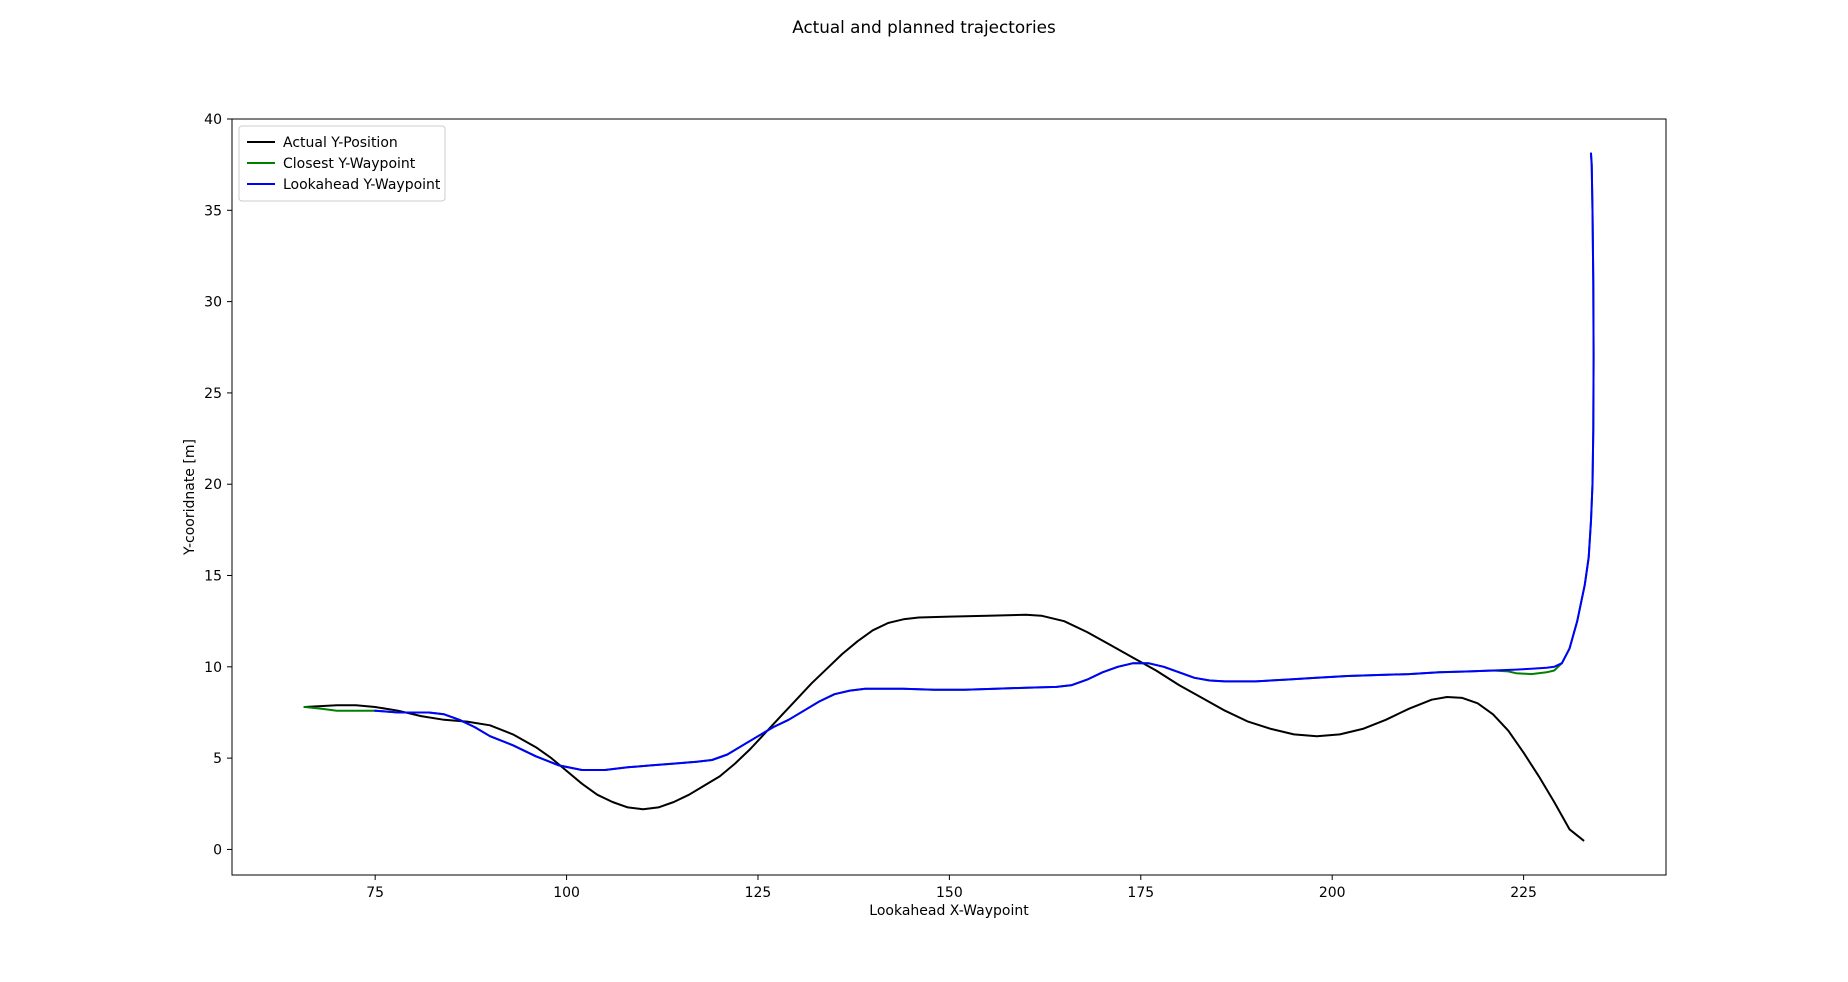 The height and width of the screenshot is (982, 1848). What do you see at coordinates (213, 577) in the screenshot?
I see `y-tick-label: 15` at bounding box center [213, 577].